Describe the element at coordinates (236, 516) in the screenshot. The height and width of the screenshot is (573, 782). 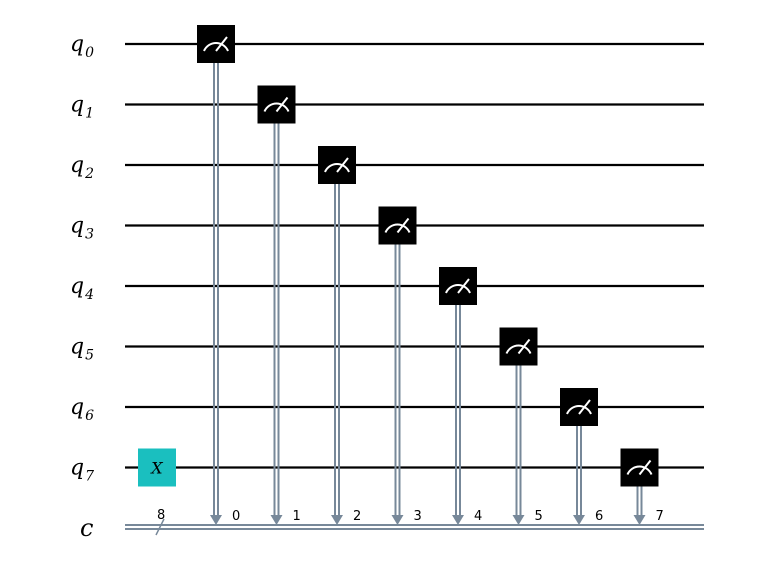
I see `measure-bit-label-0: 0` at that location.